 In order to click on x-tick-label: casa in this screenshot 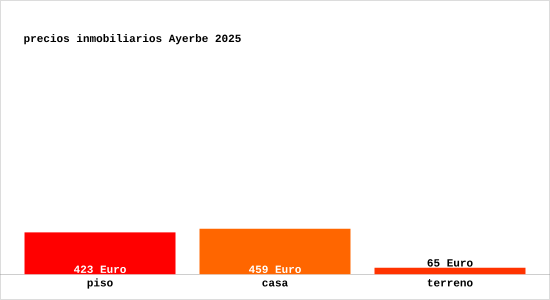, I will do `click(275, 283)`.